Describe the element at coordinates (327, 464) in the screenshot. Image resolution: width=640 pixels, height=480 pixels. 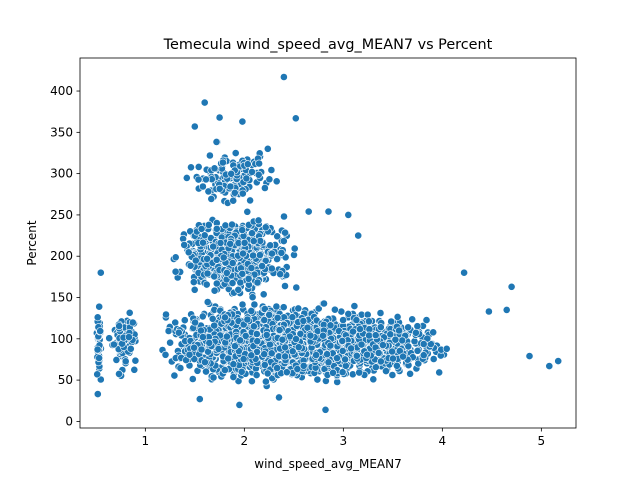
I see `x-axis-label: wind_speed_avg_MEAN7` at that location.